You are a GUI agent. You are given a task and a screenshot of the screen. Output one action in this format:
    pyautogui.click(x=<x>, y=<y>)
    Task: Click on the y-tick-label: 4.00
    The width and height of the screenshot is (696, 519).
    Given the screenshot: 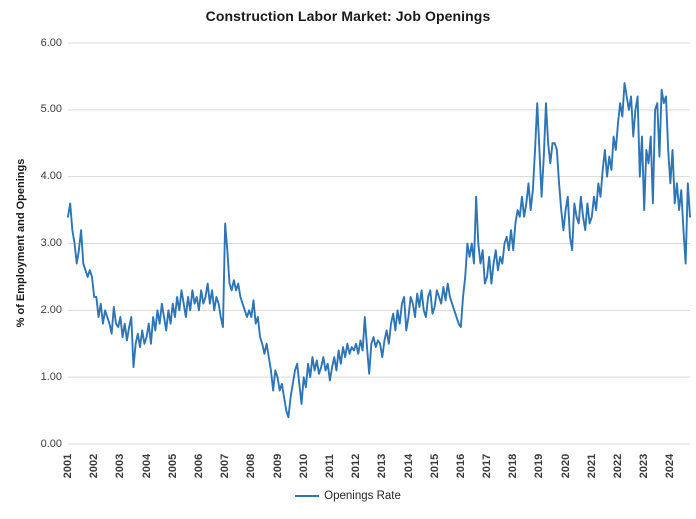 What is the action you would take?
    pyautogui.click(x=51, y=176)
    